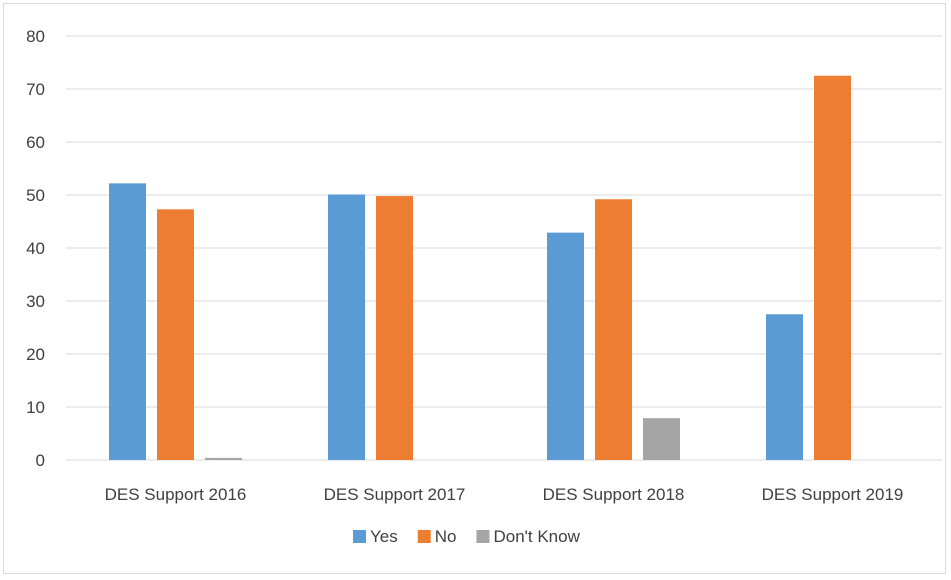 The width and height of the screenshot is (951, 580). Describe the element at coordinates (467, 536) in the screenshot. I see `legend: Yes No Don't Know` at that location.